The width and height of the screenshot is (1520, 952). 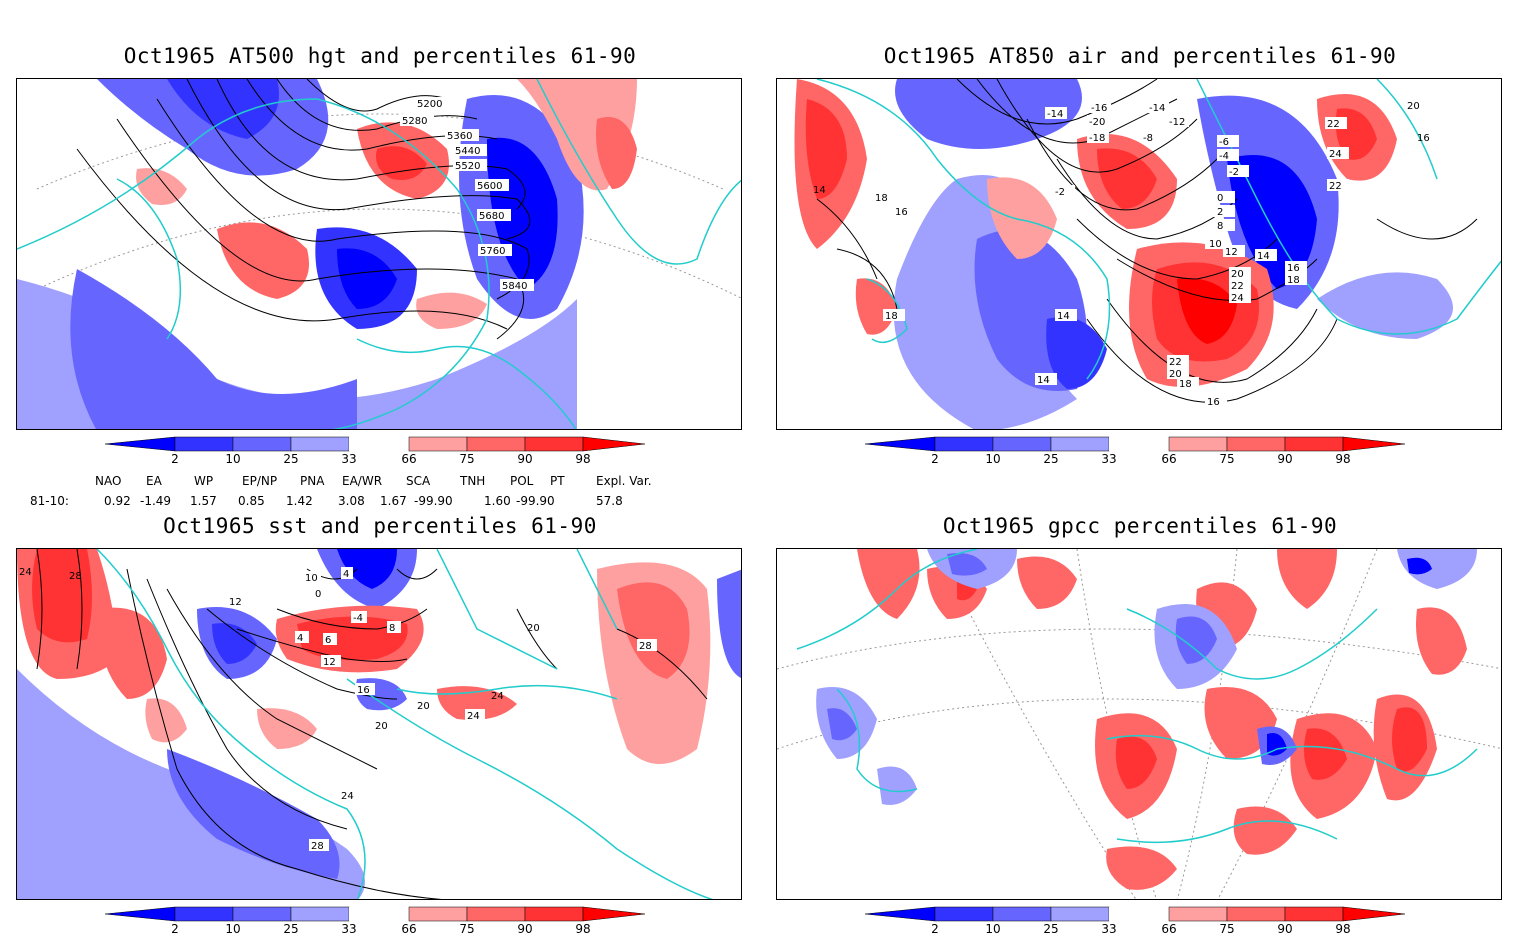 What do you see at coordinates (1135, 929) in the screenshot?
I see `colorbar-bottom-right: 2 10 25 33 66 75 90 98` at bounding box center [1135, 929].